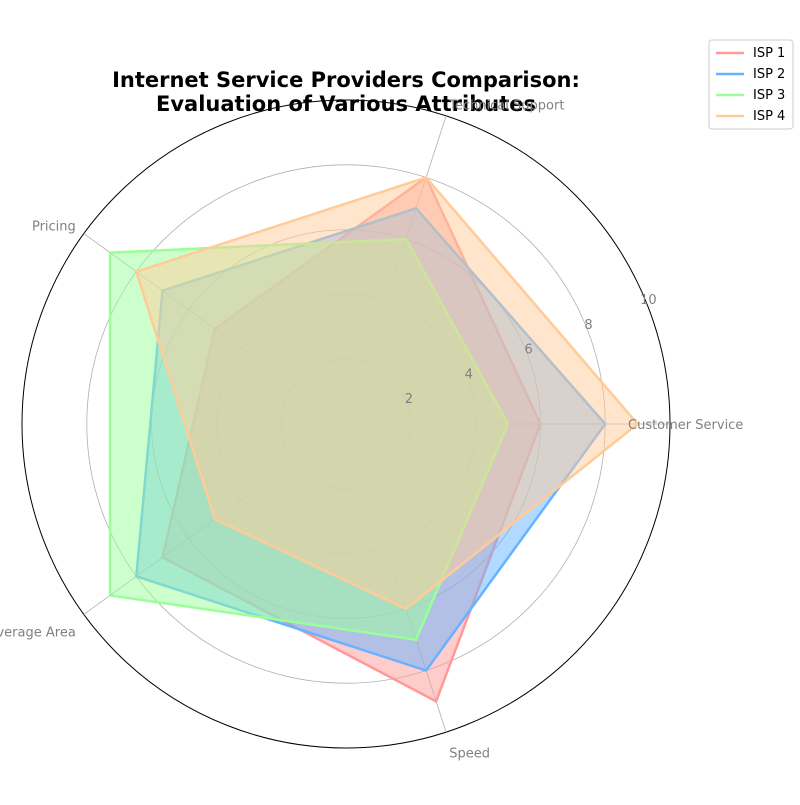 This screenshot has height=805, width=800. Describe the element at coordinates (38, 632) in the screenshot. I see `axis-label-coverage-area: Coverage Area` at that location.